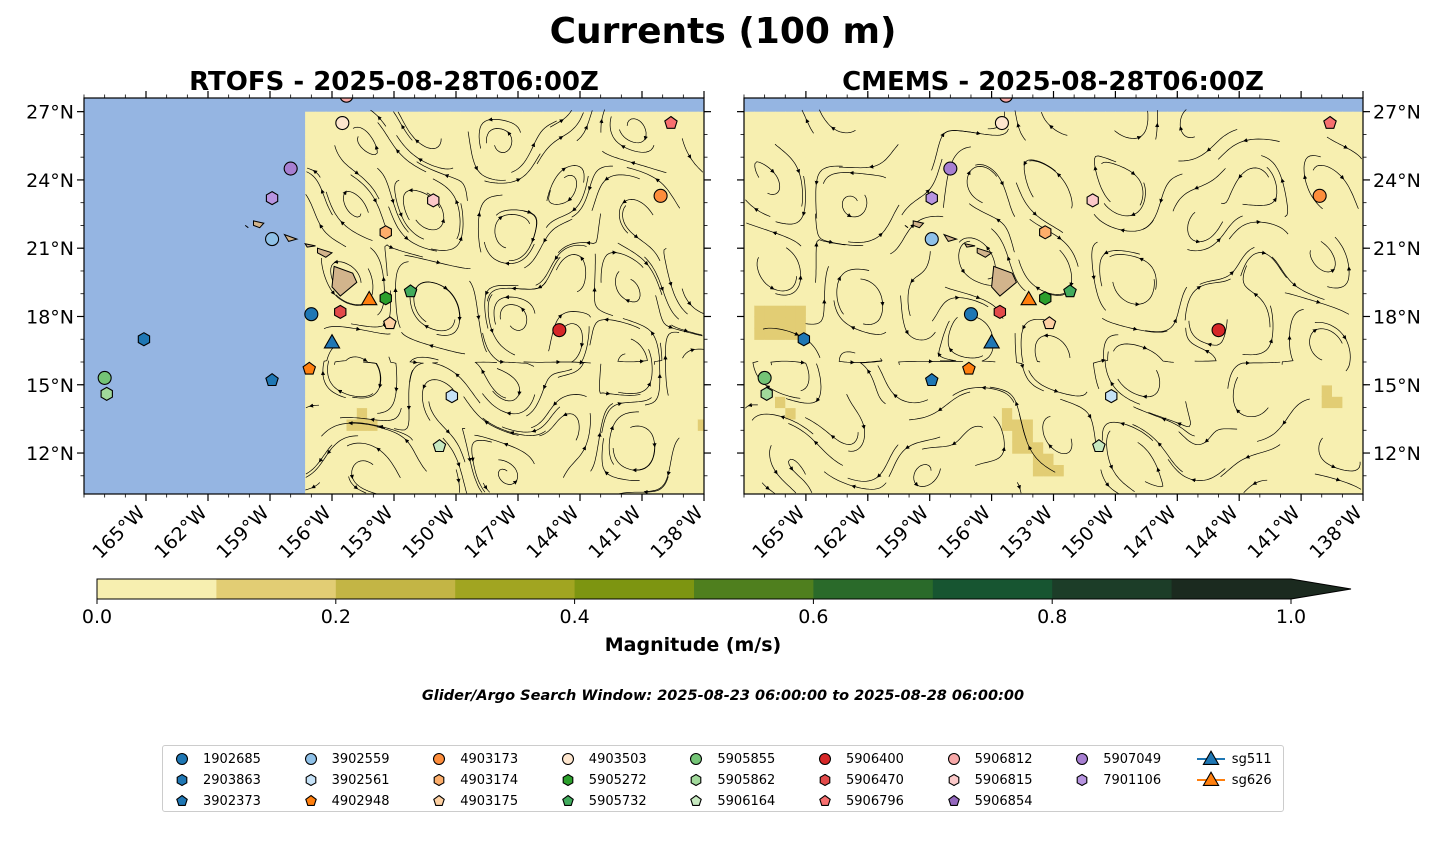 The height and width of the screenshot is (863, 1447). Describe the element at coordinates (1255, 482) in the screenshot. I see `streamline-arrow` at that location.